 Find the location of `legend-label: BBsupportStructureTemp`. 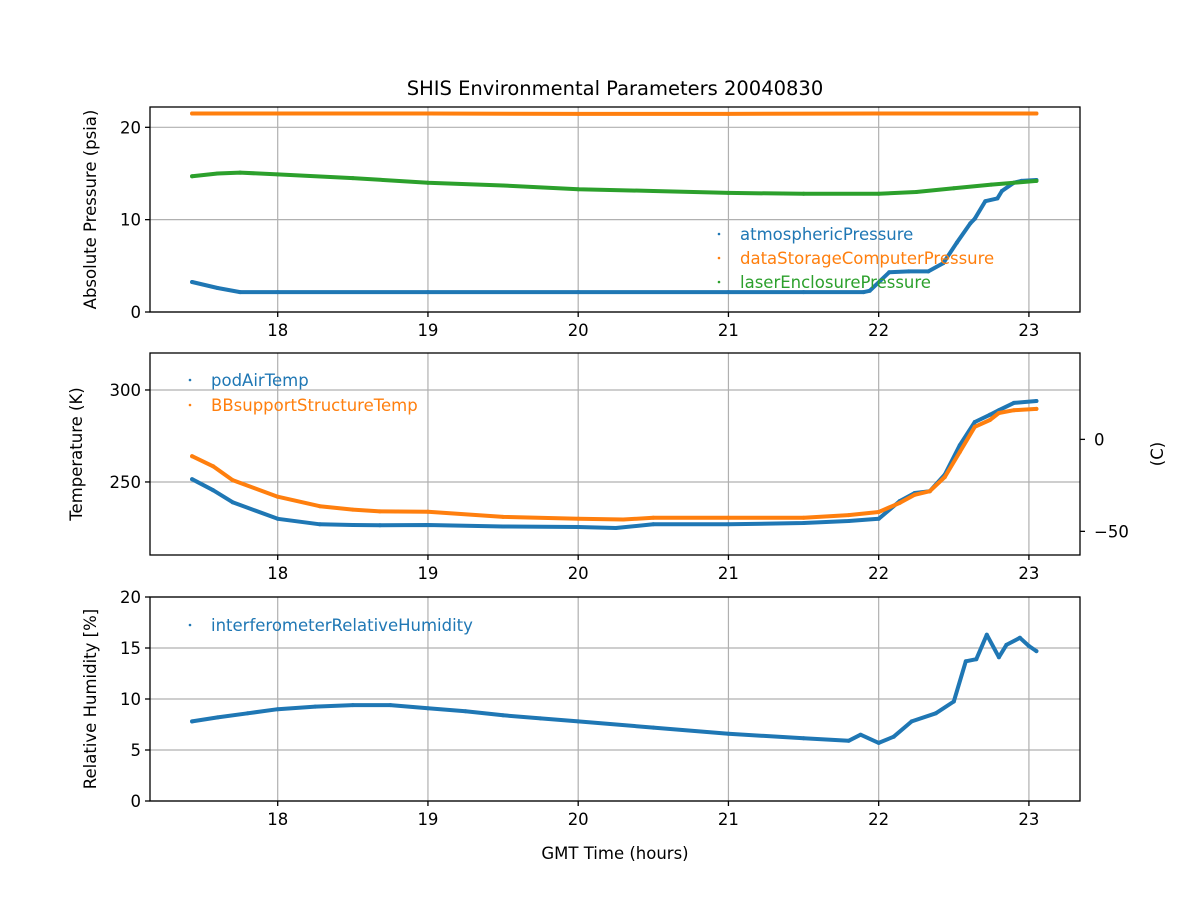

legend-label: BBsupportStructureTemp is located at coordinates (314, 405).